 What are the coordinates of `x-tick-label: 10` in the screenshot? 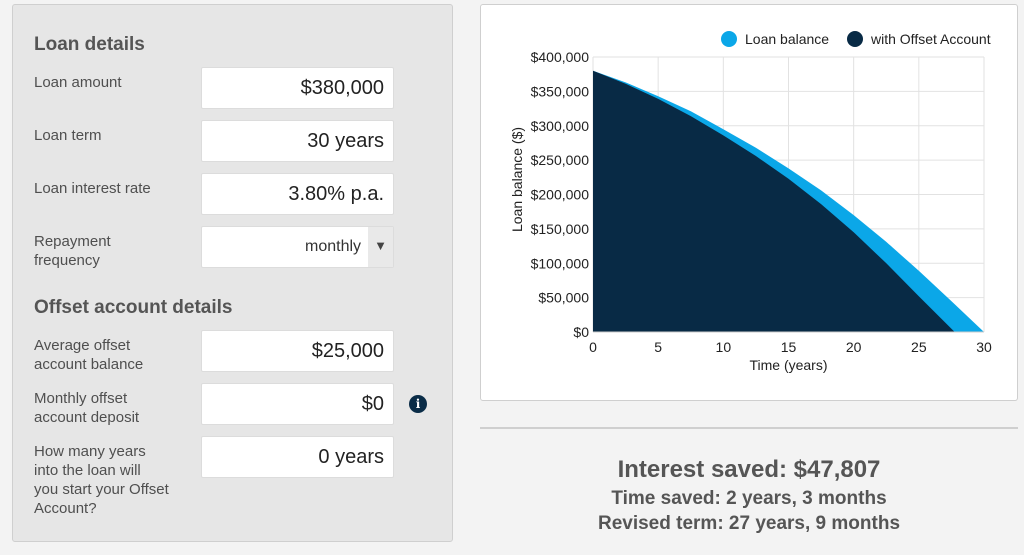 It's located at (724, 347).